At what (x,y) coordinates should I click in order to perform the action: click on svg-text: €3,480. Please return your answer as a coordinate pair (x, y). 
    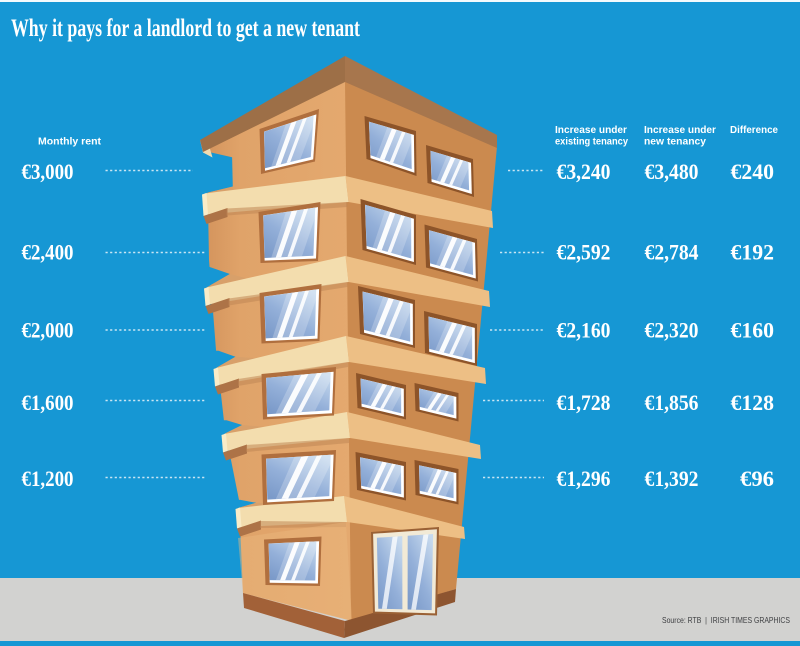
    Looking at the image, I should click on (672, 171).